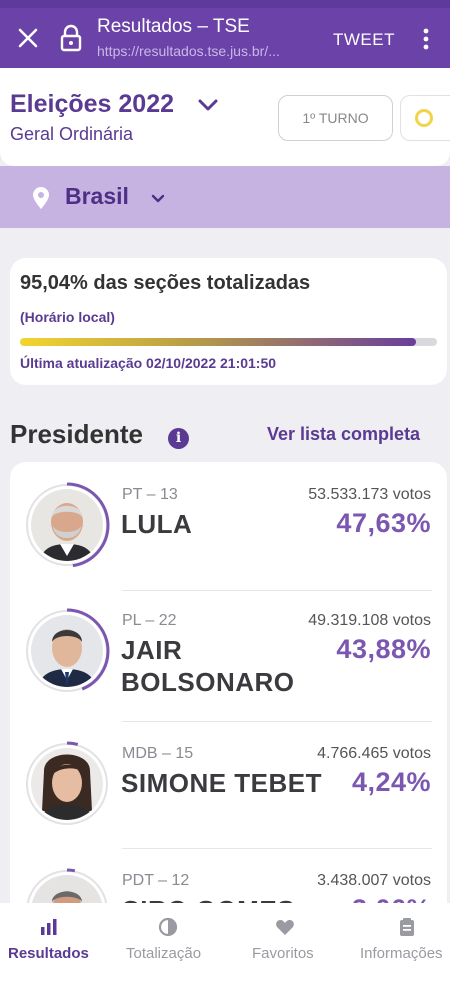 The width and height of the screenshot is (450, 1000). I want to click on nav-label: Resultados, so click(48, 953).